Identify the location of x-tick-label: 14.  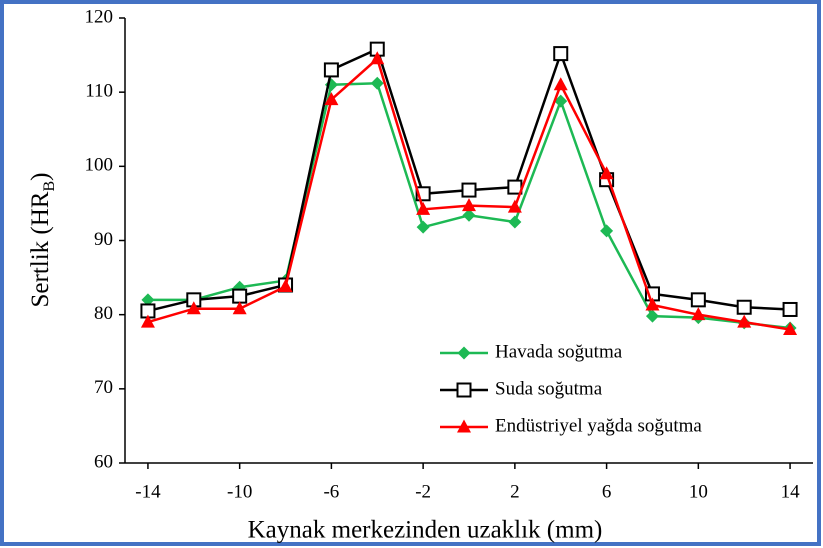
(791, 491).